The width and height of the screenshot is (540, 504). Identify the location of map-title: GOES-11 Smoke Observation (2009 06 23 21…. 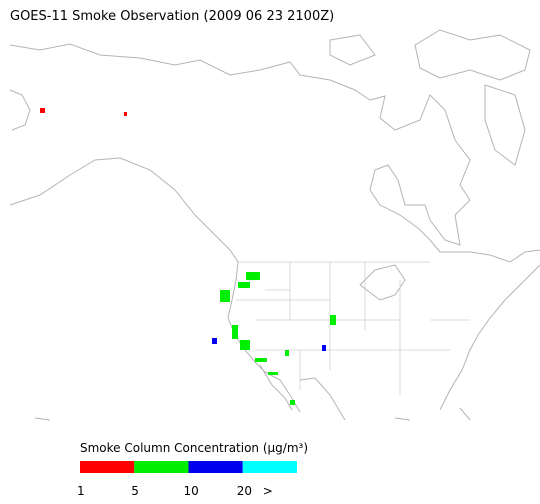
(172, 16).